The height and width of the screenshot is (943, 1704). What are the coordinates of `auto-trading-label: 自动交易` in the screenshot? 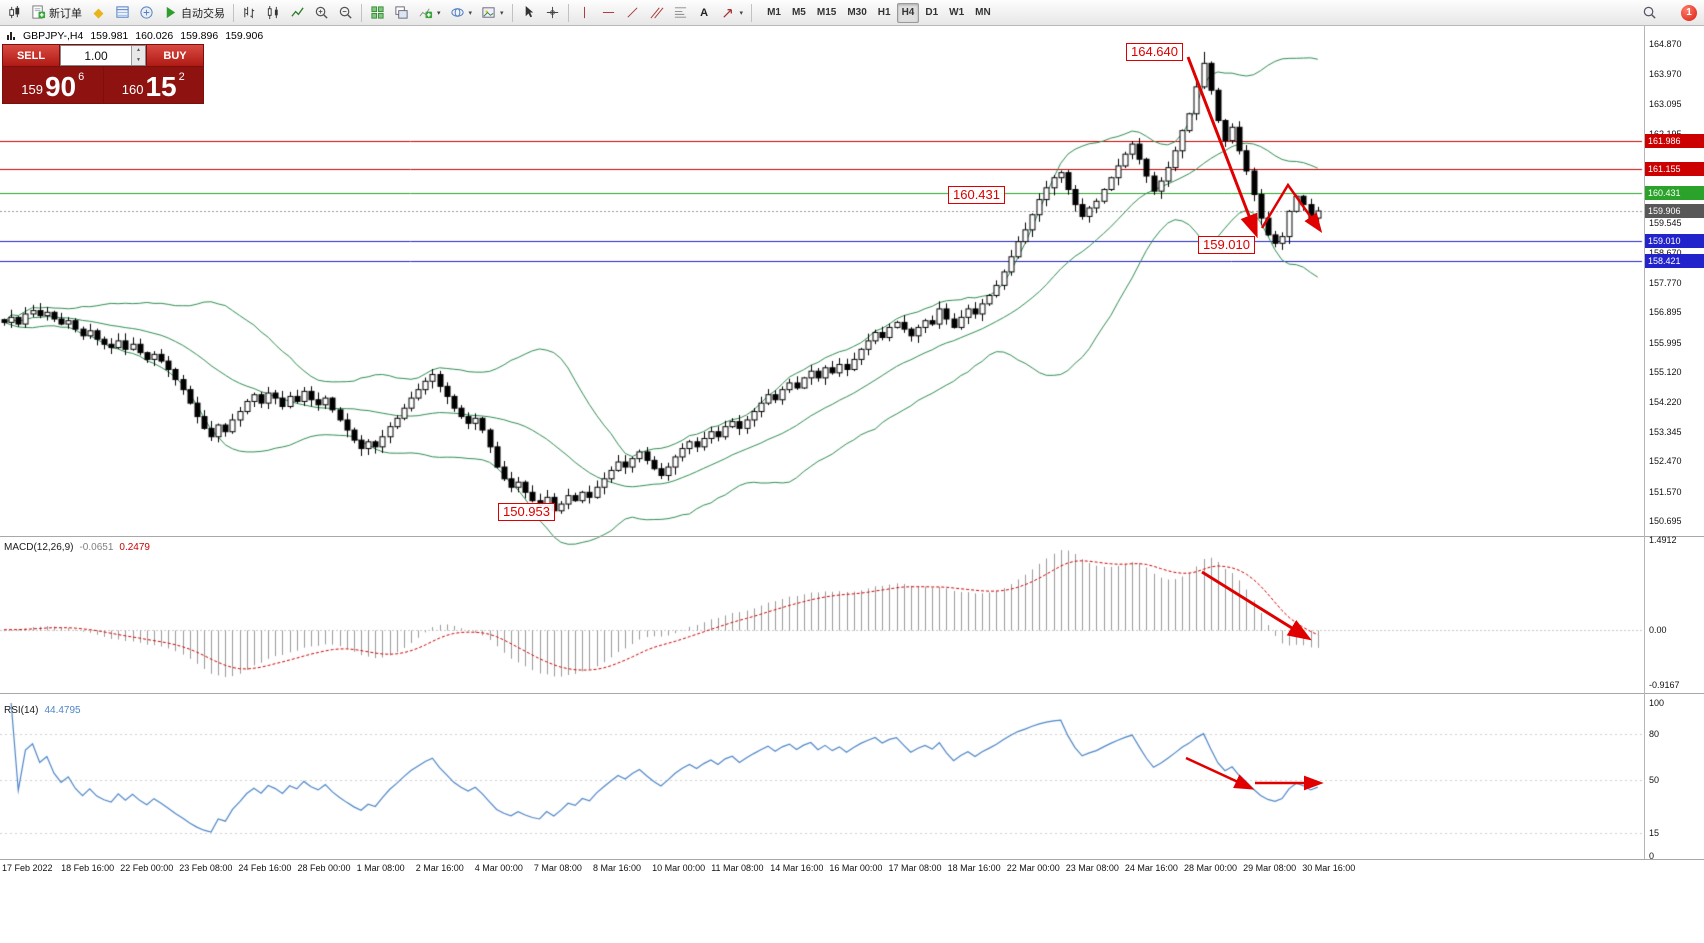 It's located at (203, 13).